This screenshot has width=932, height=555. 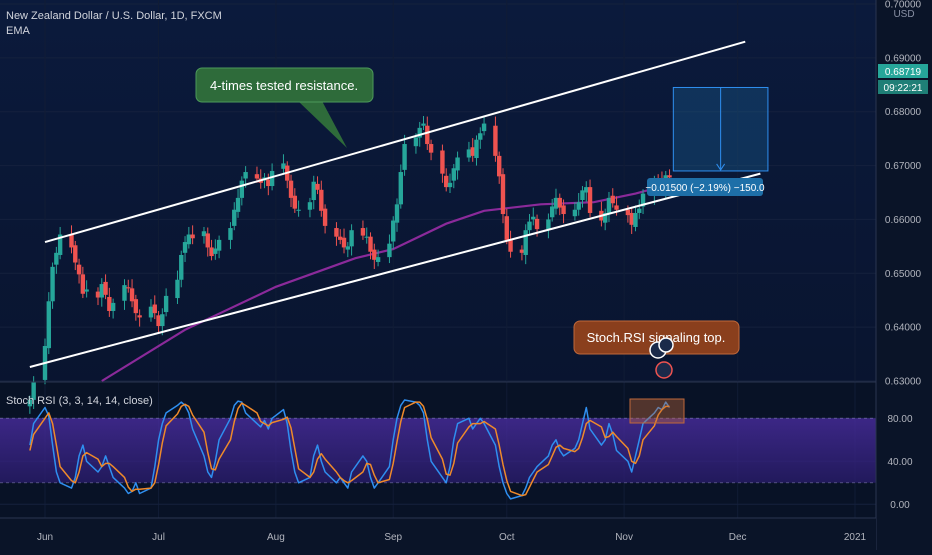 I want to click on last-price-label: 0.68719 09:22:21, so click(x=903, y=79).